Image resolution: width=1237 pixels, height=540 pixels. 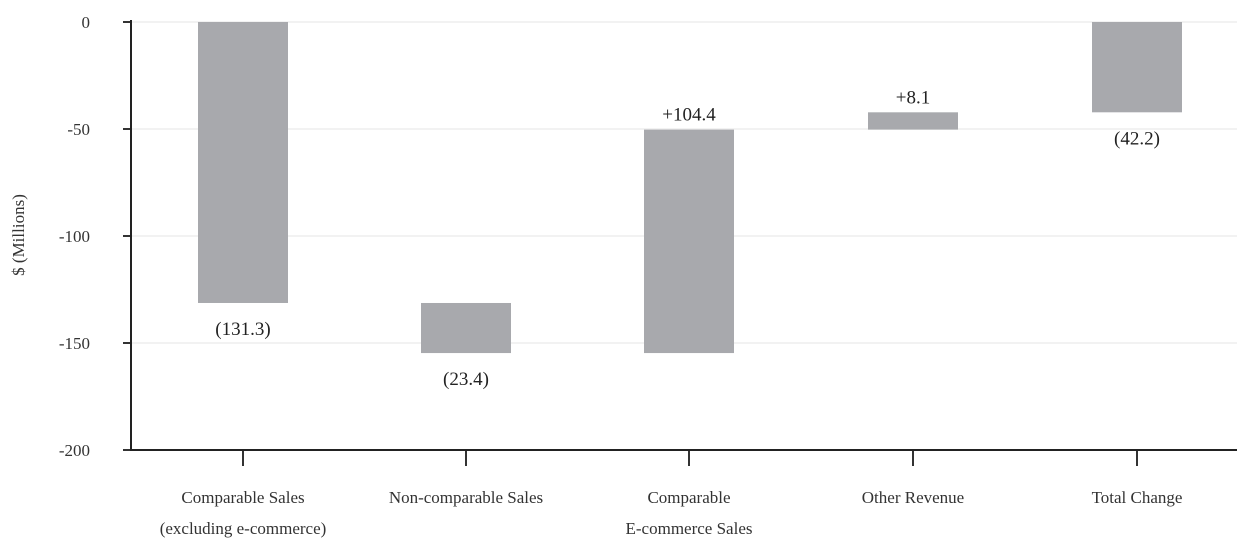 What do you see at coordinates (913, 497) in the screenshot?
I see `x-tick-label: Other Revenue` at bounding box center [913, 497].